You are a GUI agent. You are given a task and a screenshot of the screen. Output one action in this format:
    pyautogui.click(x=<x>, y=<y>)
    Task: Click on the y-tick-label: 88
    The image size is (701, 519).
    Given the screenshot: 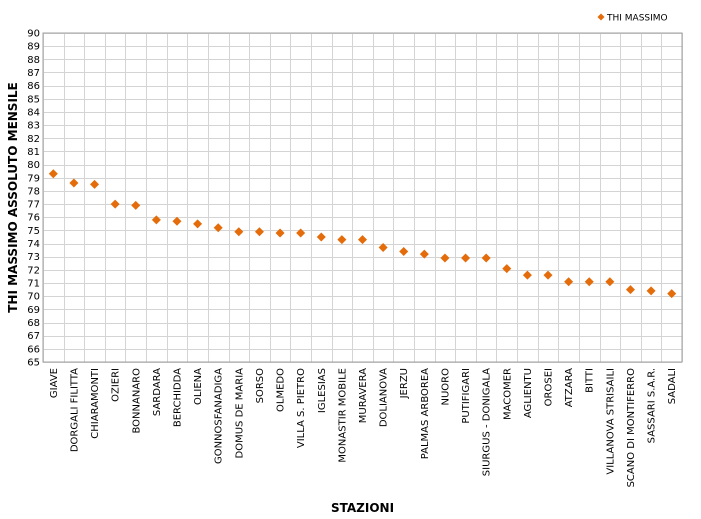 What is the action you would take?
    pyautogui.click(x=33, y=60)
    